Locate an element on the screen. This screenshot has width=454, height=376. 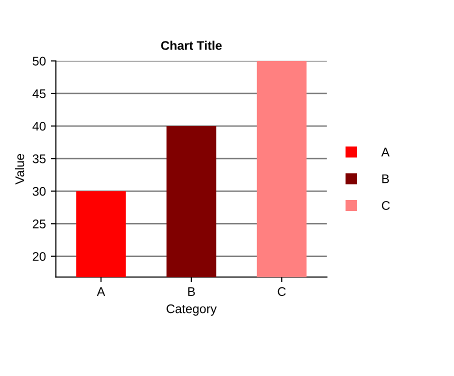
y-tick-label: 25 is located at coordinates (39, 224).